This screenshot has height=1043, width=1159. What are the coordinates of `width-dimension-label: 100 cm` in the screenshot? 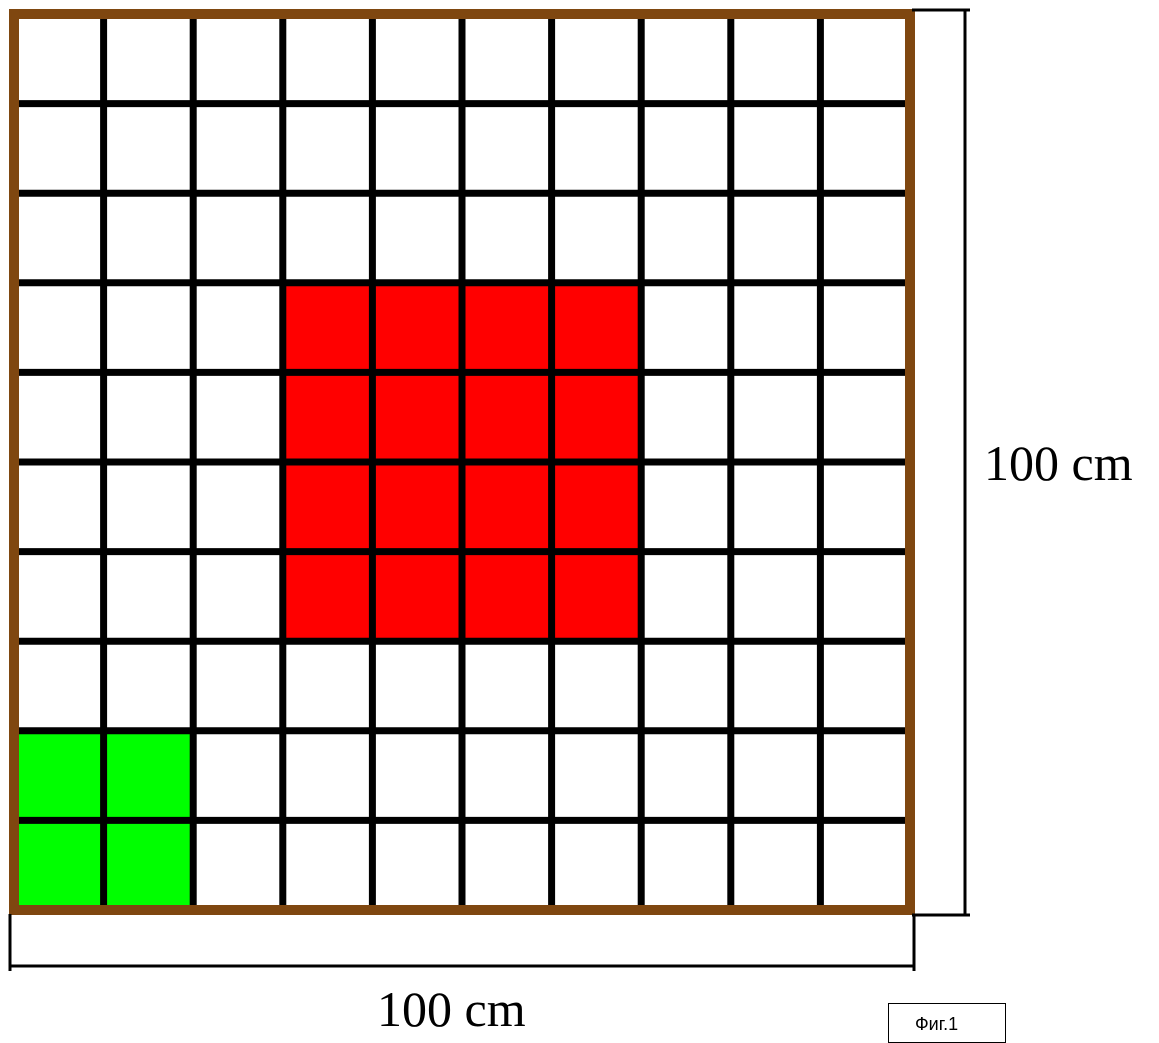 It's located at (451, 1009).